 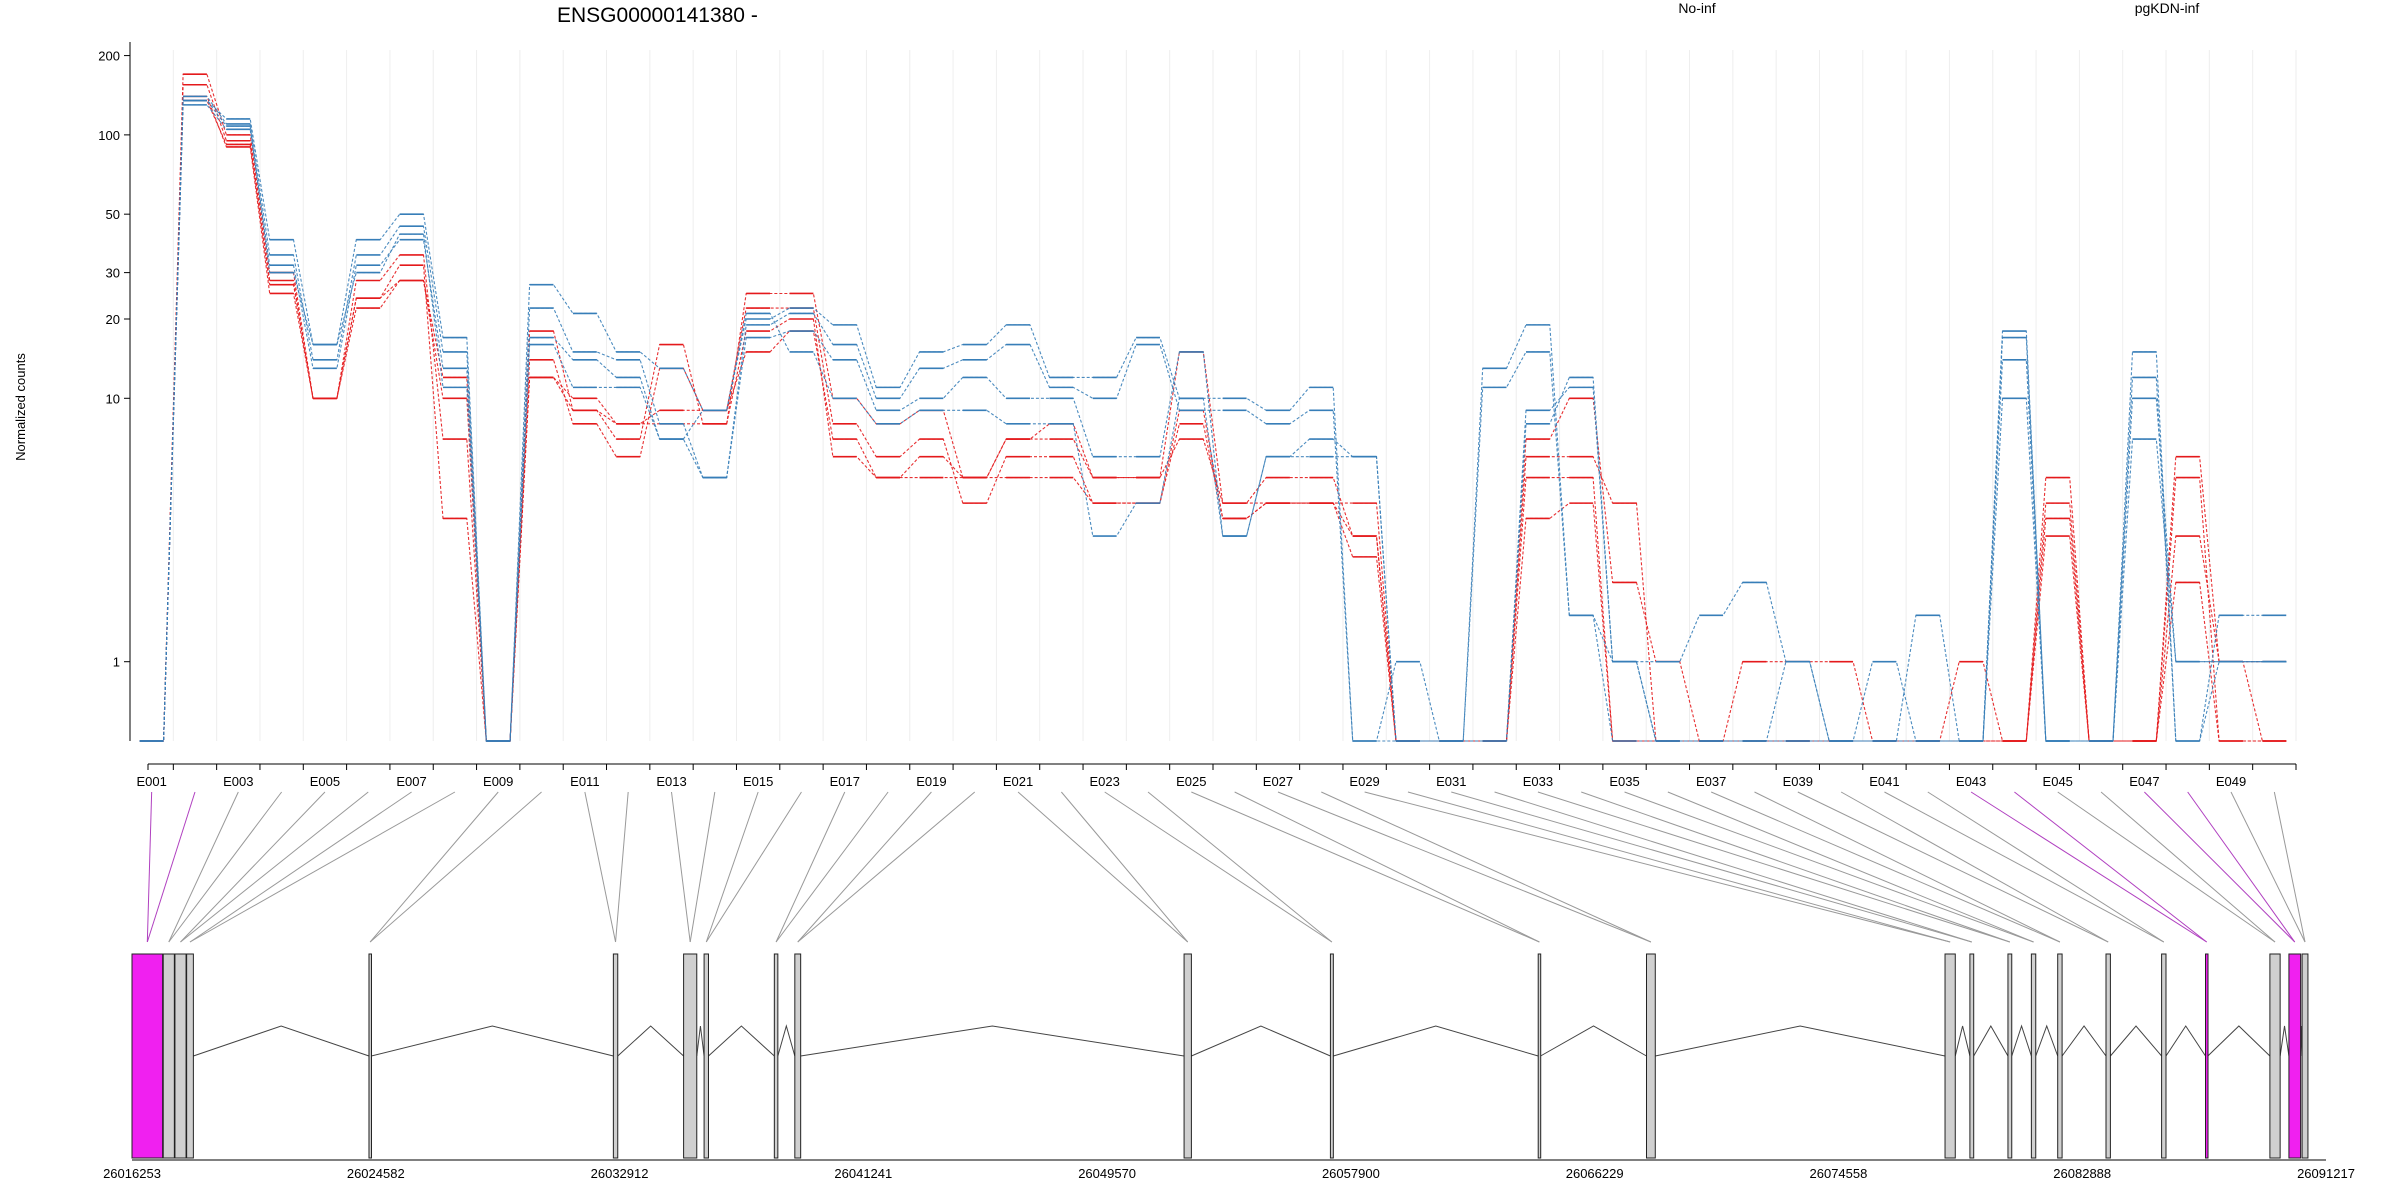 What do you see at coordinates (113, 319) in the screenshot?
I see `y-tick-label: 20` at bounding box center [113, 319].